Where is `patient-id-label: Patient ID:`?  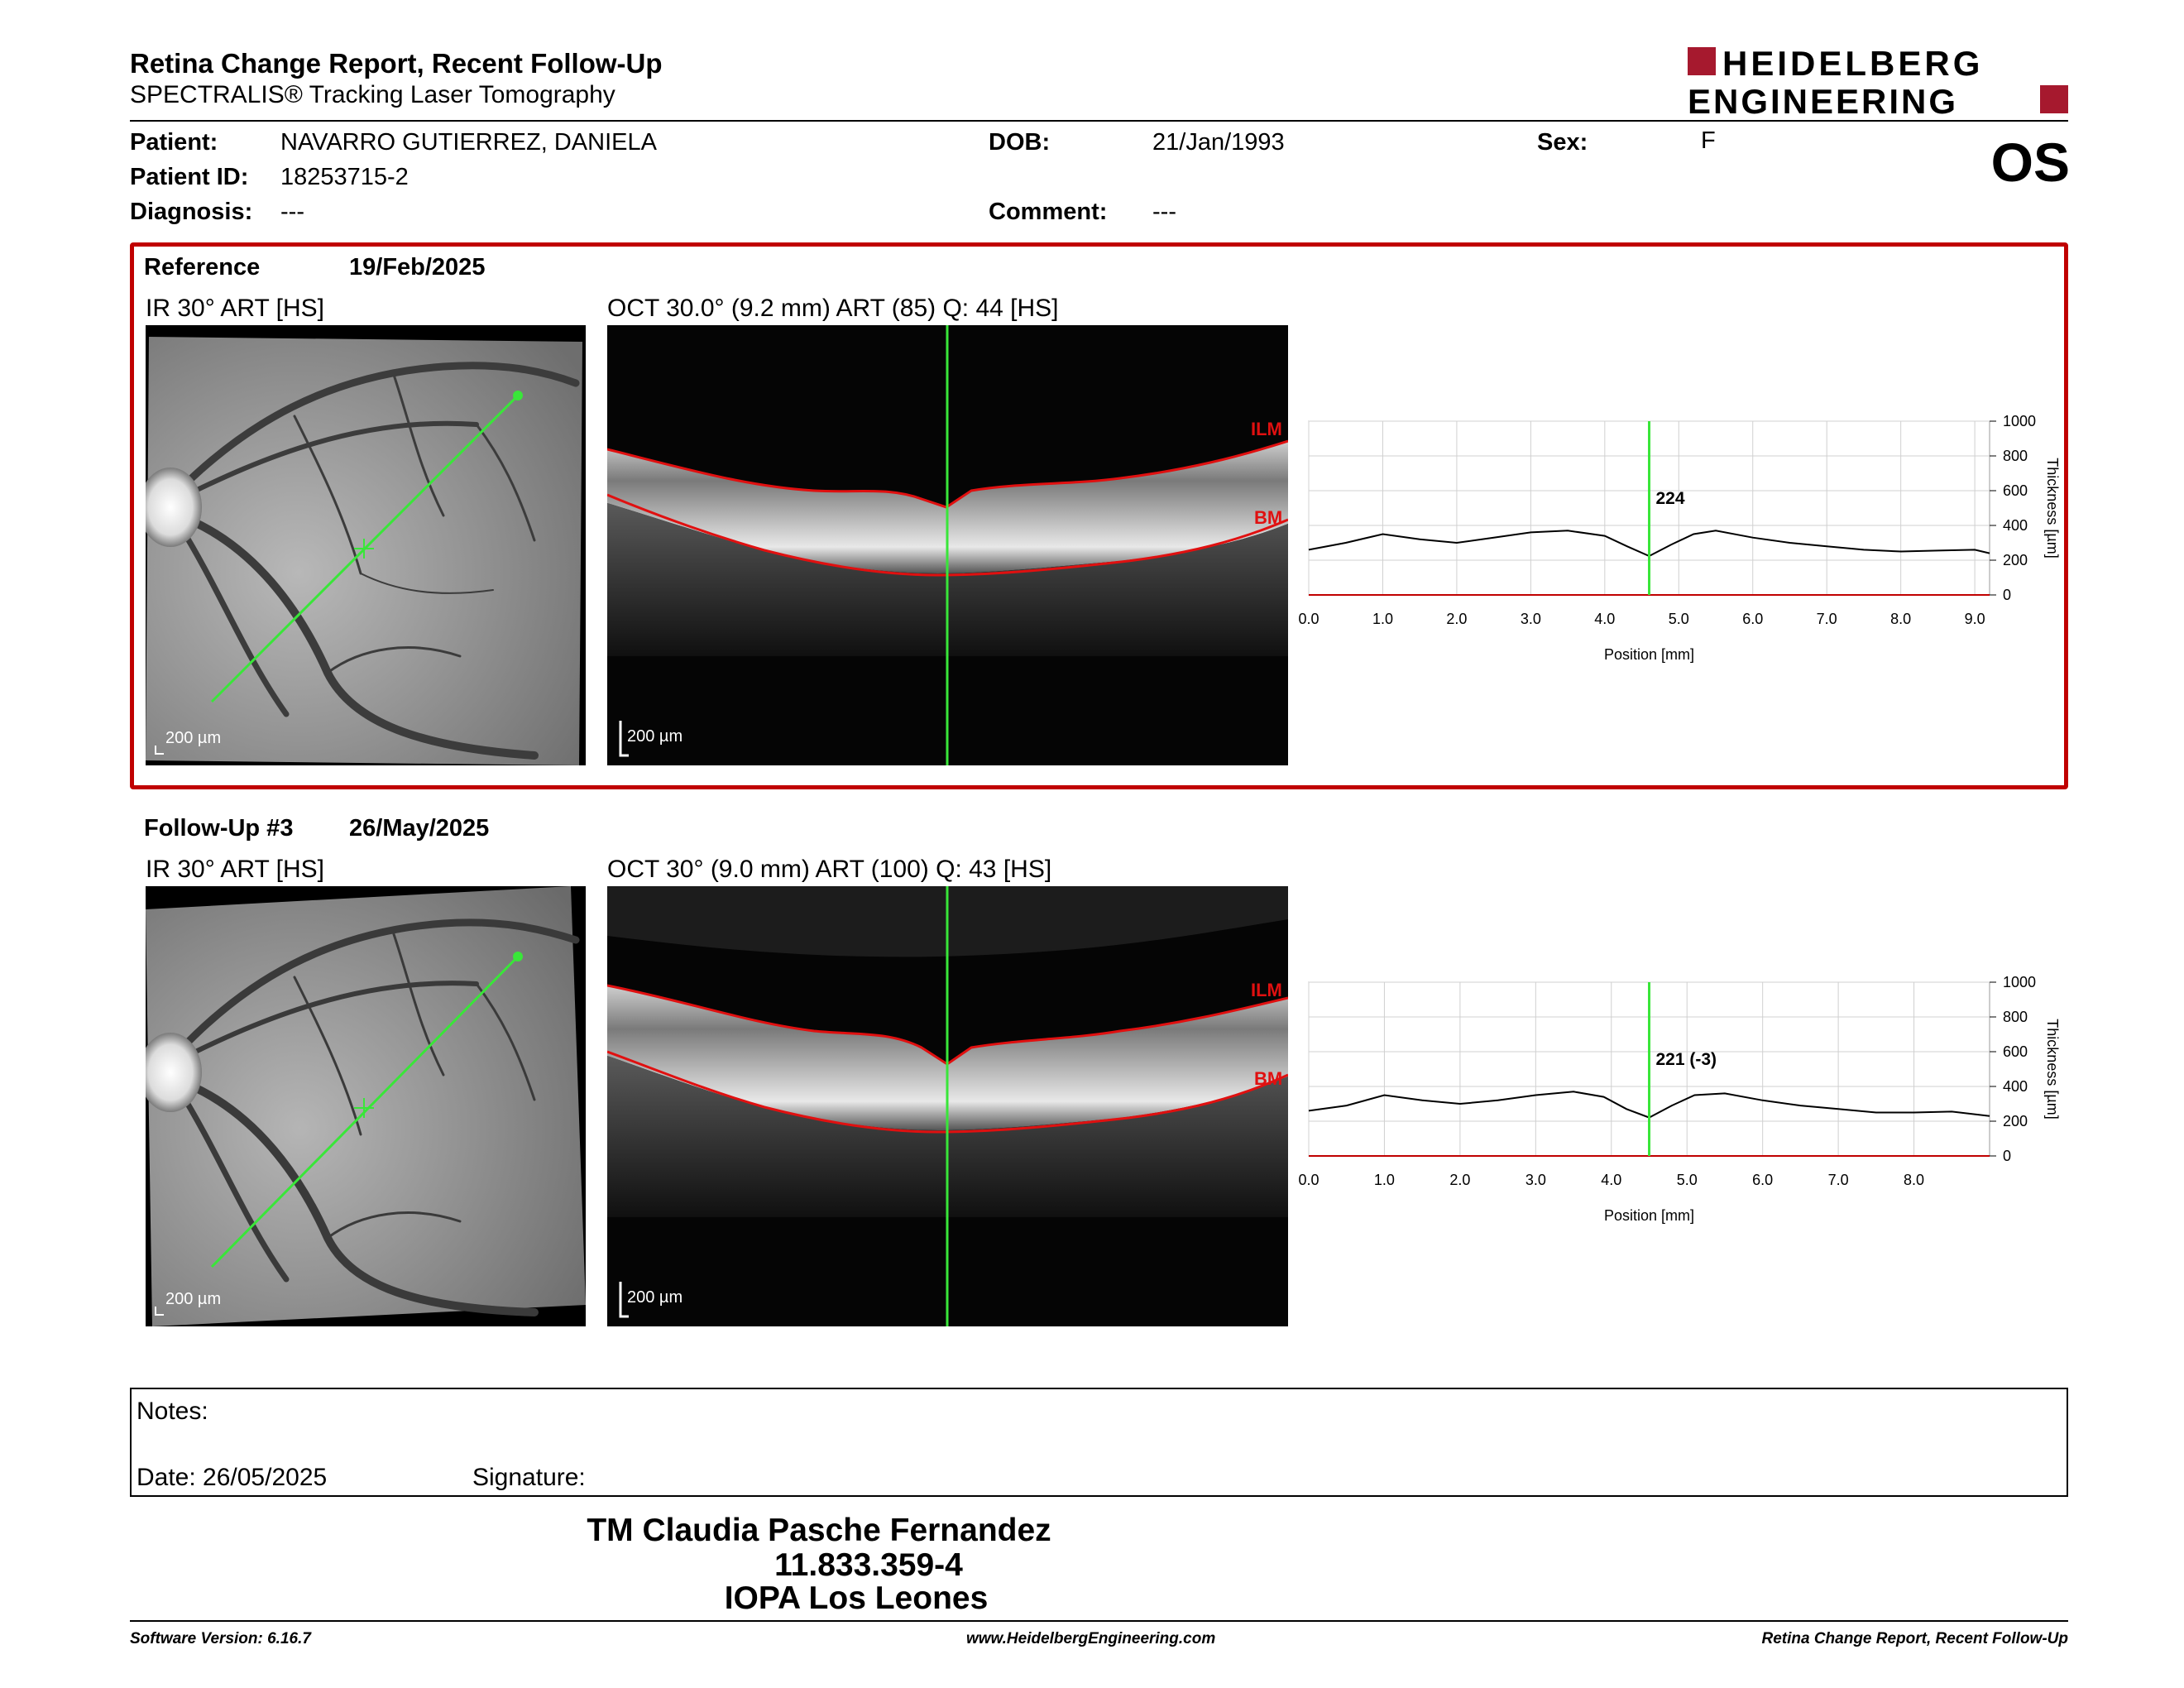
patient-id-label: Patient ID: is located at coordinates (189, 177).